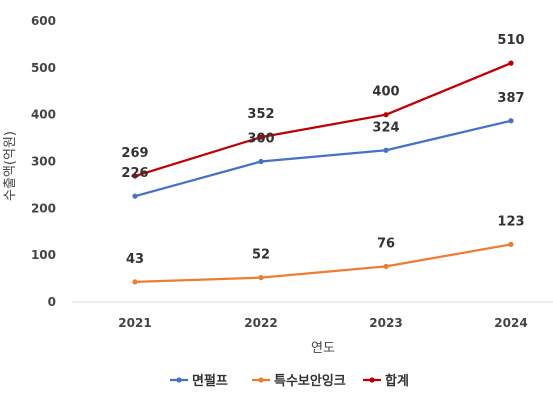 Image resolution: width=553 pixels, height=404 pixels. I want to click on x-tick-label: 2023, so click(385, 323).